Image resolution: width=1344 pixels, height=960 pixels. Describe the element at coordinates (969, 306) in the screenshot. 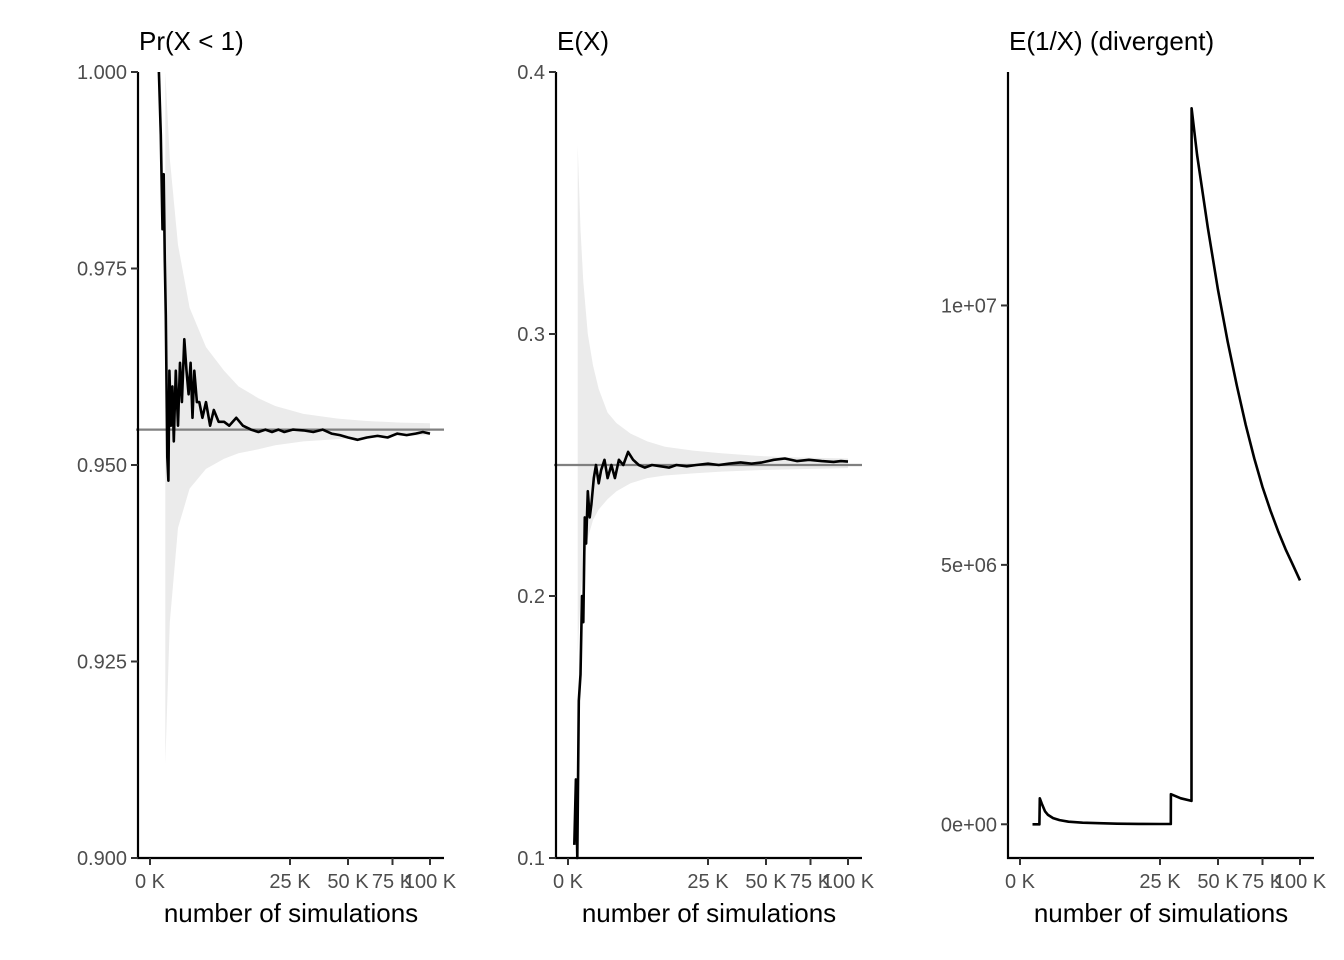

I see `y-tick-label: 1e+07` at that location.